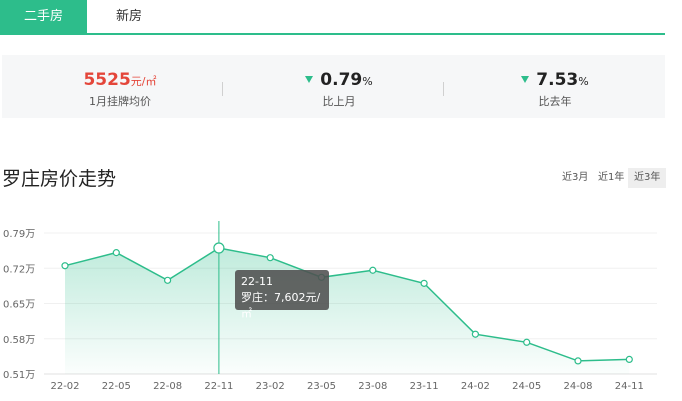 The width and height of the screenshot is (682, 401). What do you see at coordinates (629, 386) in the screenshot?
I see `x-tick-label: 24-11` at bounding box center [629, 386].